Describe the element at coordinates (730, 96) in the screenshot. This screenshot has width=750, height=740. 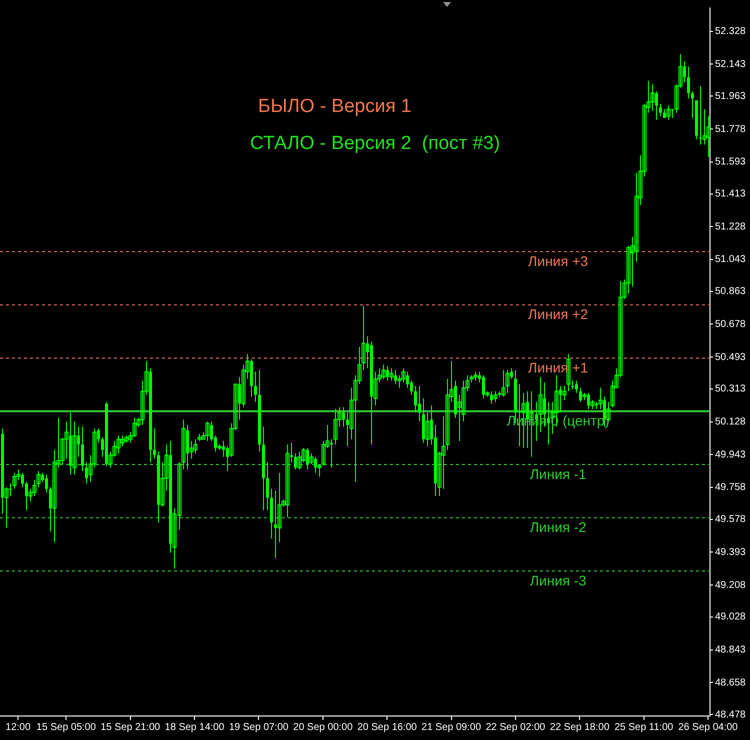
I see `y-tick-label: 51.963` at that location.